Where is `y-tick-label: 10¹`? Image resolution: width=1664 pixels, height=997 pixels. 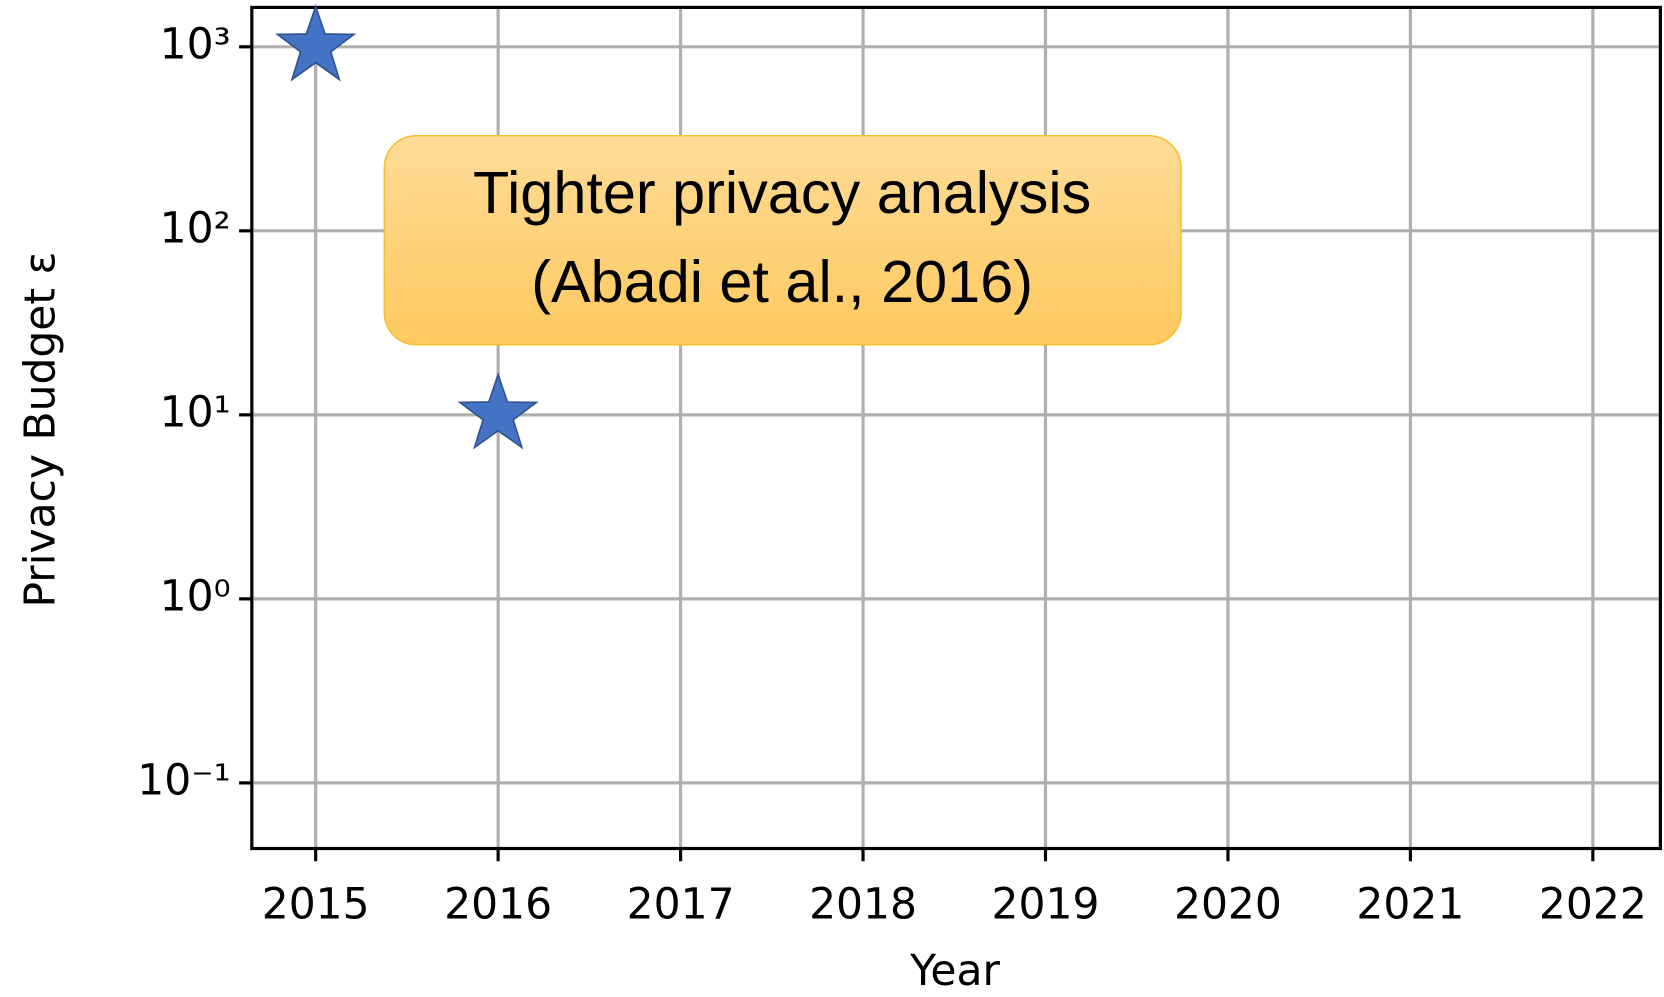
y-tick-label: 10¹ is located at coordinates (195, 412).